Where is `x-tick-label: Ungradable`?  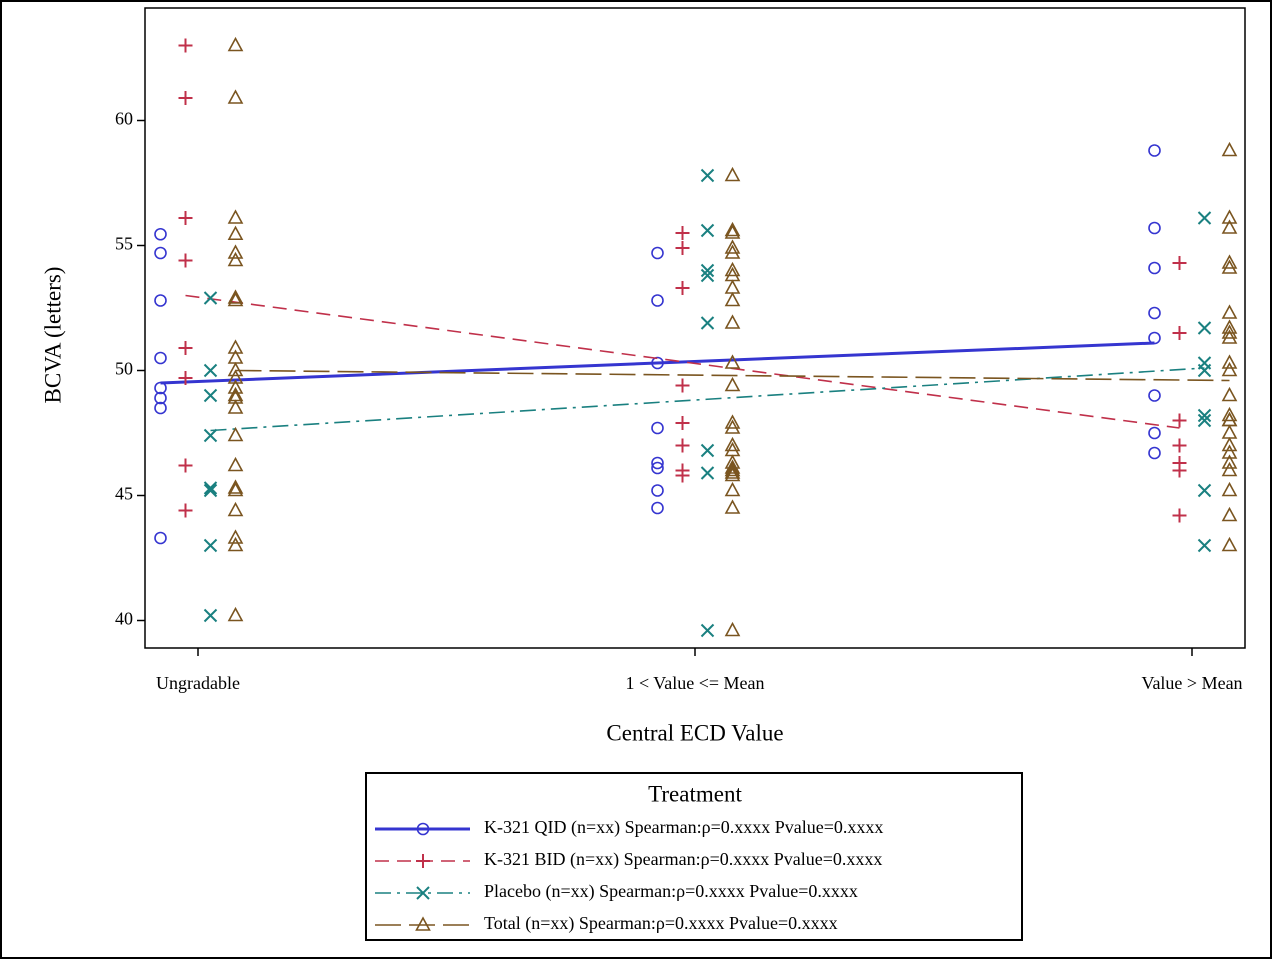
x-tick-label: Ungradable is located at coordinates (198, 683).